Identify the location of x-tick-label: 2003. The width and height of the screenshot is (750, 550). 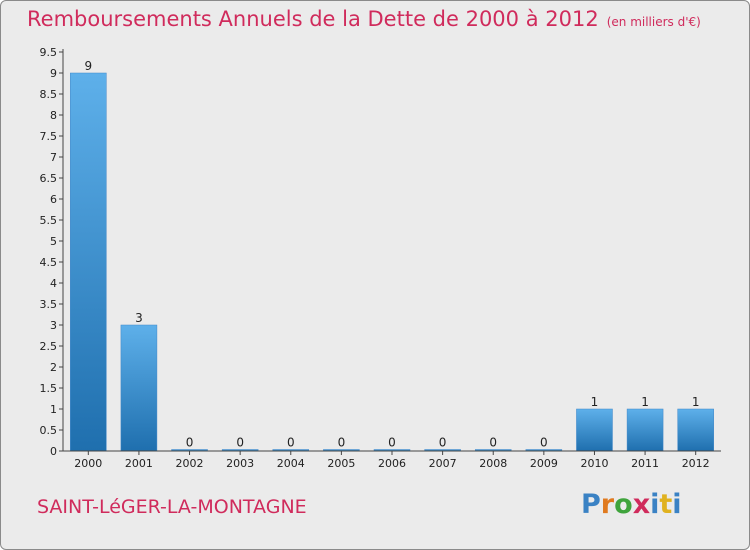
(240, 463).